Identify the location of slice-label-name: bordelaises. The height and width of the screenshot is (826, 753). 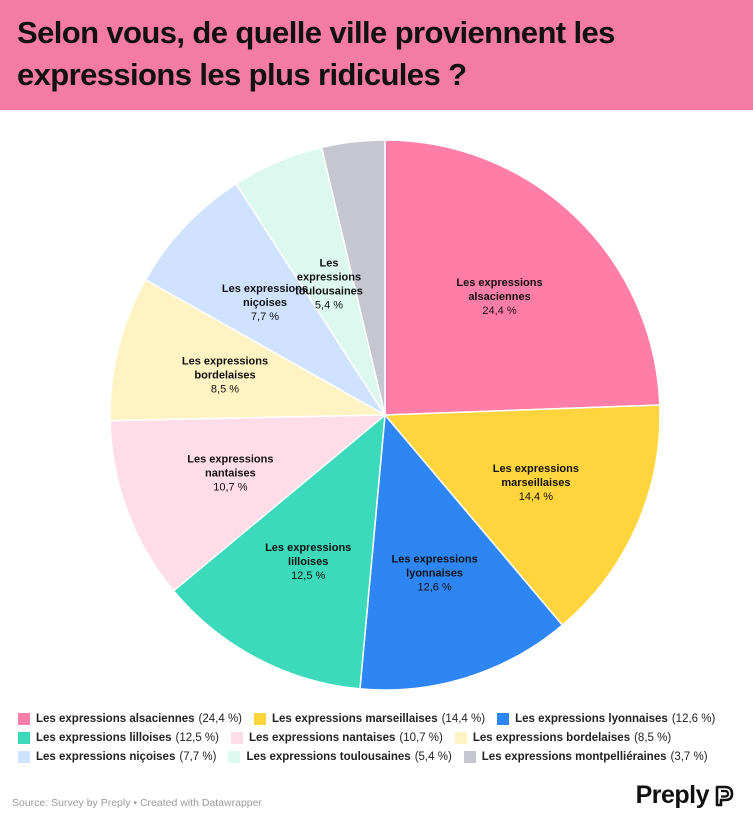
(224, 376).